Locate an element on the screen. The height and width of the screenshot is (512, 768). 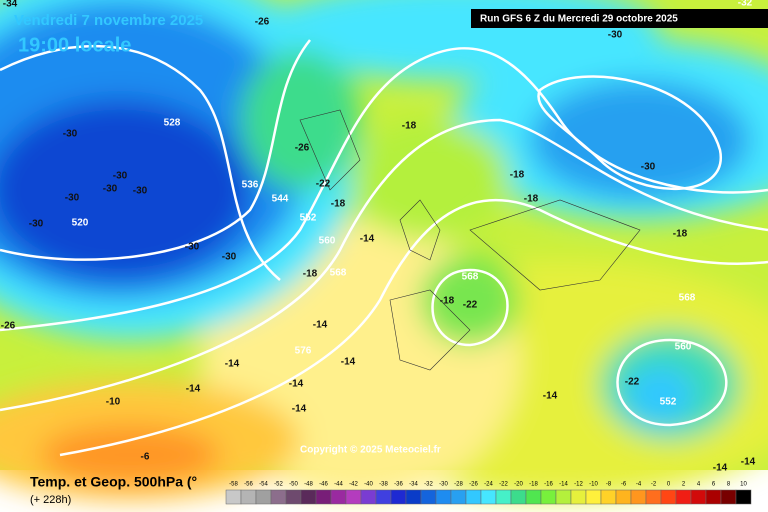
legend-label: -6 is located at coordinates (624, 485).